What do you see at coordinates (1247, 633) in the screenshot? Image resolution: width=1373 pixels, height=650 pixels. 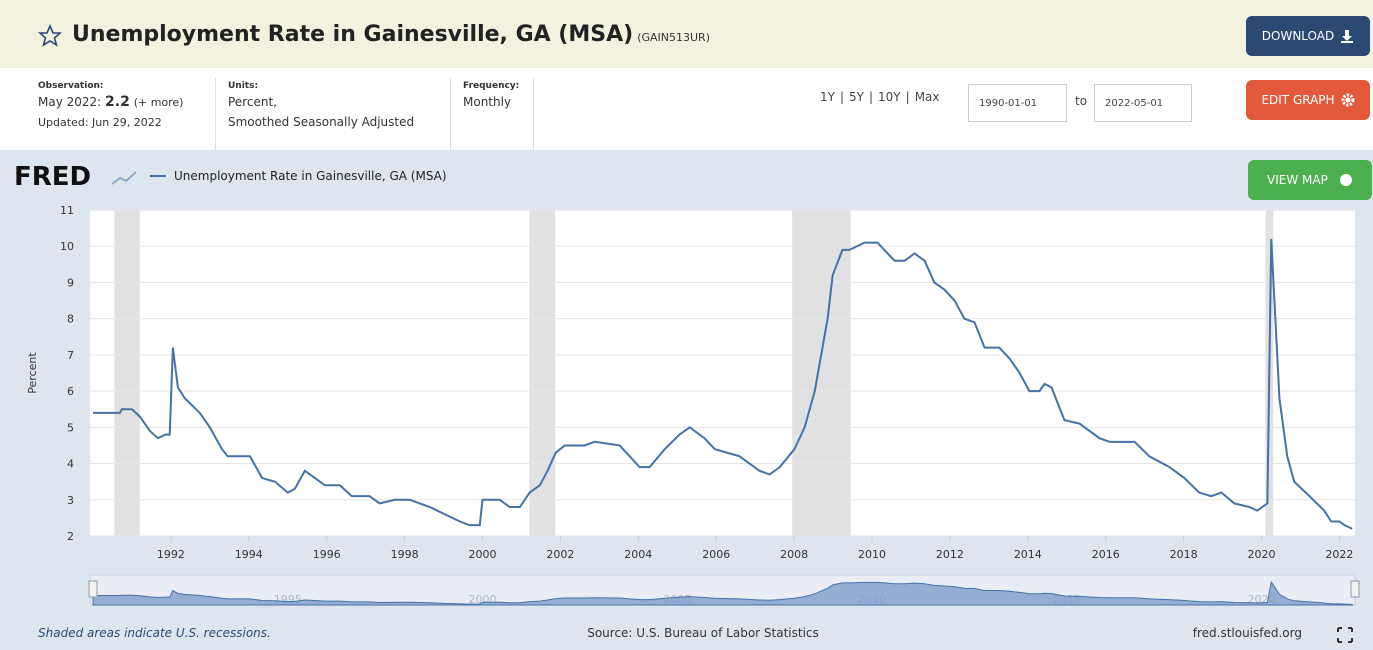 I see `site: fred.stlouisfed.org` at bounding box center [1247, 633].